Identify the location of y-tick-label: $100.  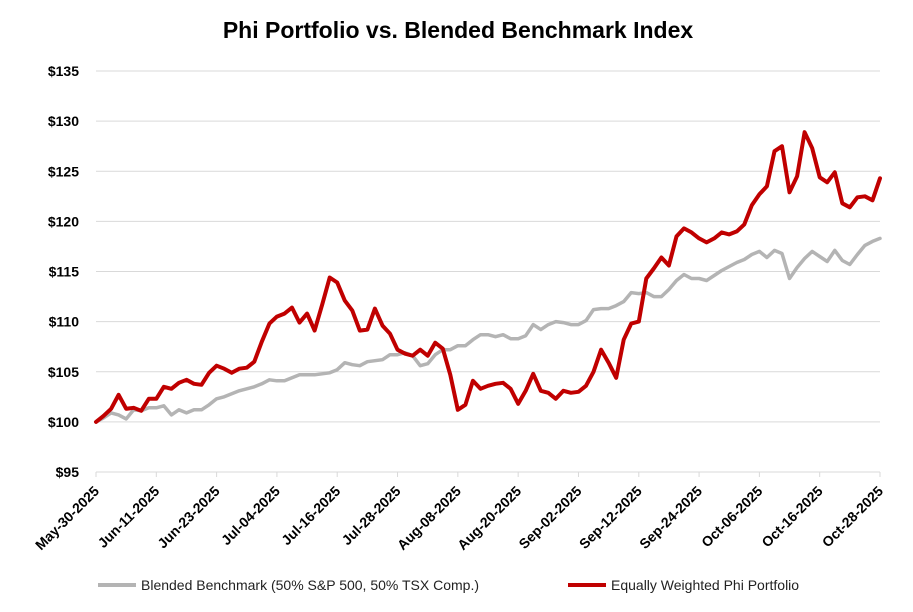
(63, 422).